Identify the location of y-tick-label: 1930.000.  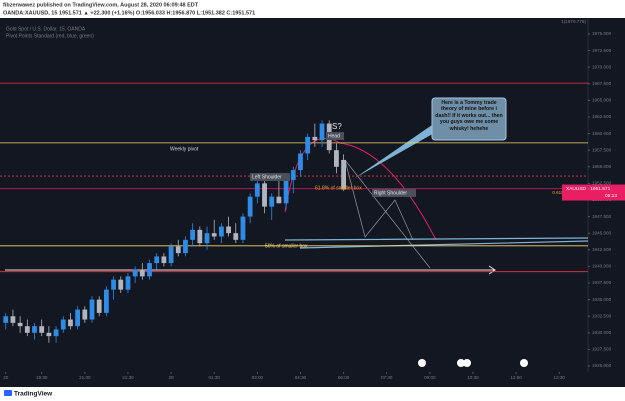
(602, 332).